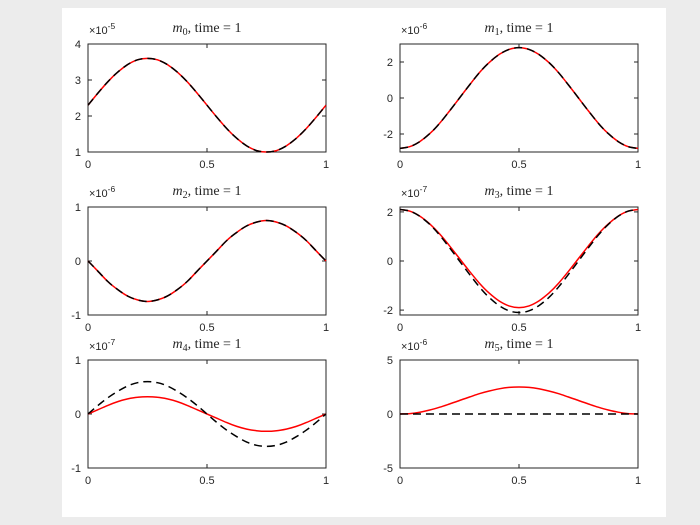 This screenshot has width=700, height=525. I want to click on subplot-title: m2, time = 1, so click(207, 192).